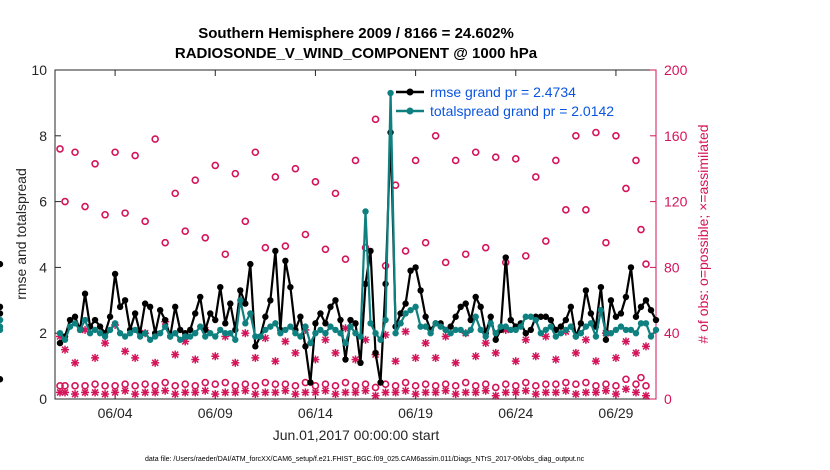  I want to click on y-tick-label-right: 80, so click(672, 267).